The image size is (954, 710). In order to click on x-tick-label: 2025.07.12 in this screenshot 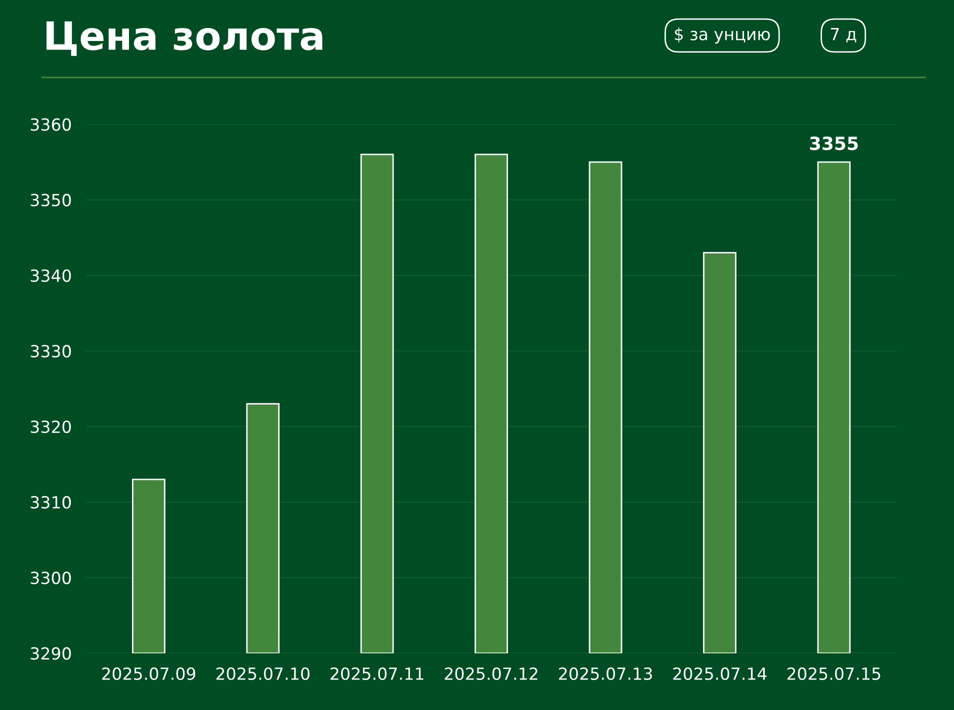, I will do `click(491, 673)`.